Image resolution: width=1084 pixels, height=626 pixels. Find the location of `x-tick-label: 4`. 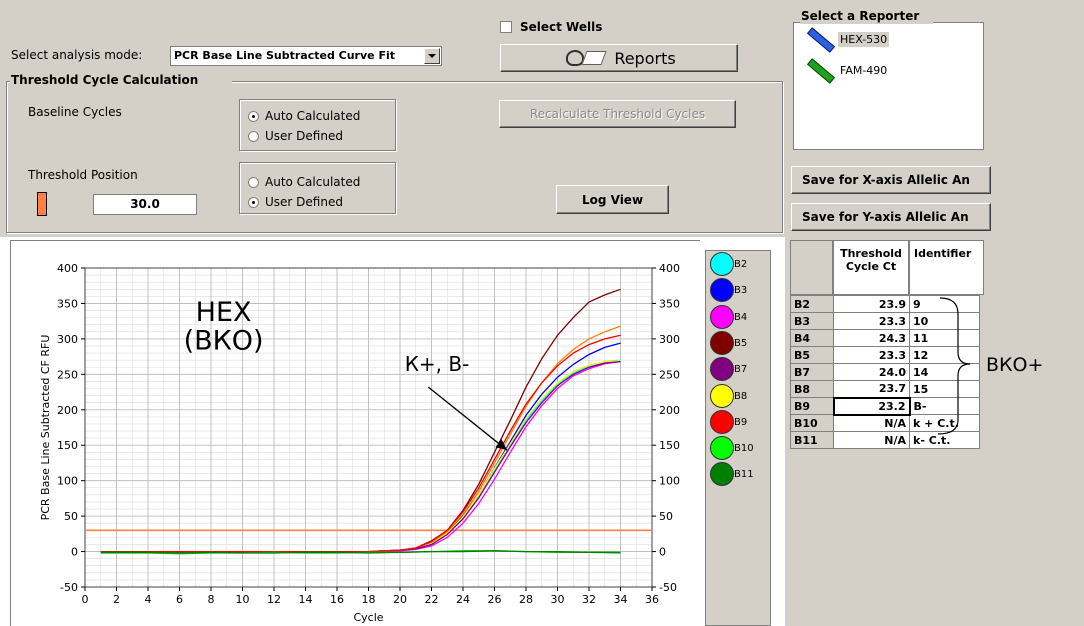

x-tick-label: 4 is located at coordinates (148, 599).